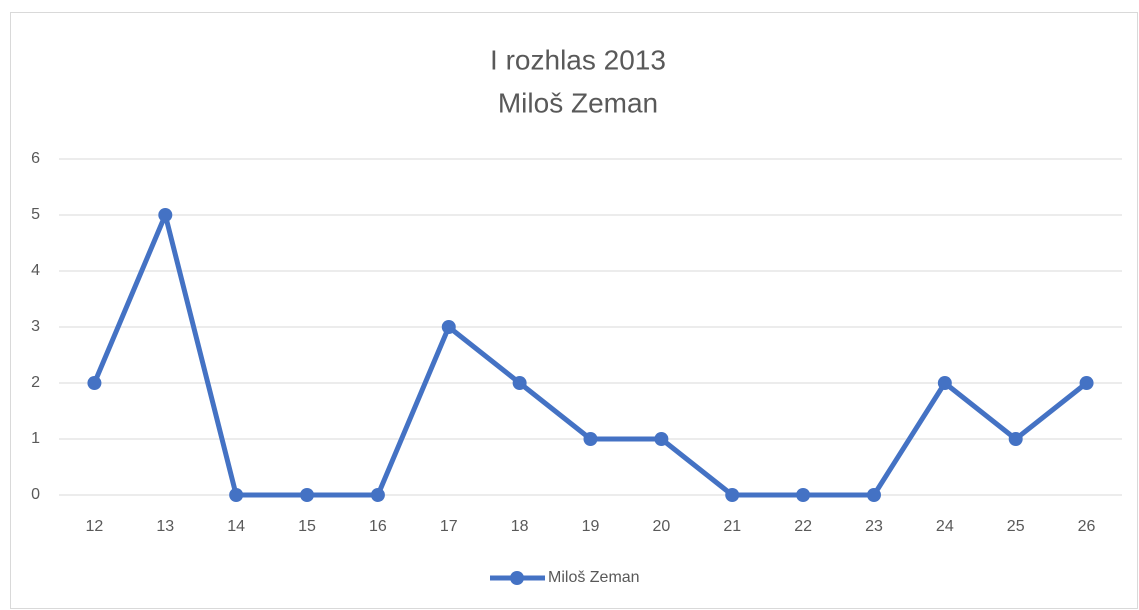 Image resolution: width=1139 pixels, height=610 pixels. I want to click on x-tick-label: 24, so click(945, 526).